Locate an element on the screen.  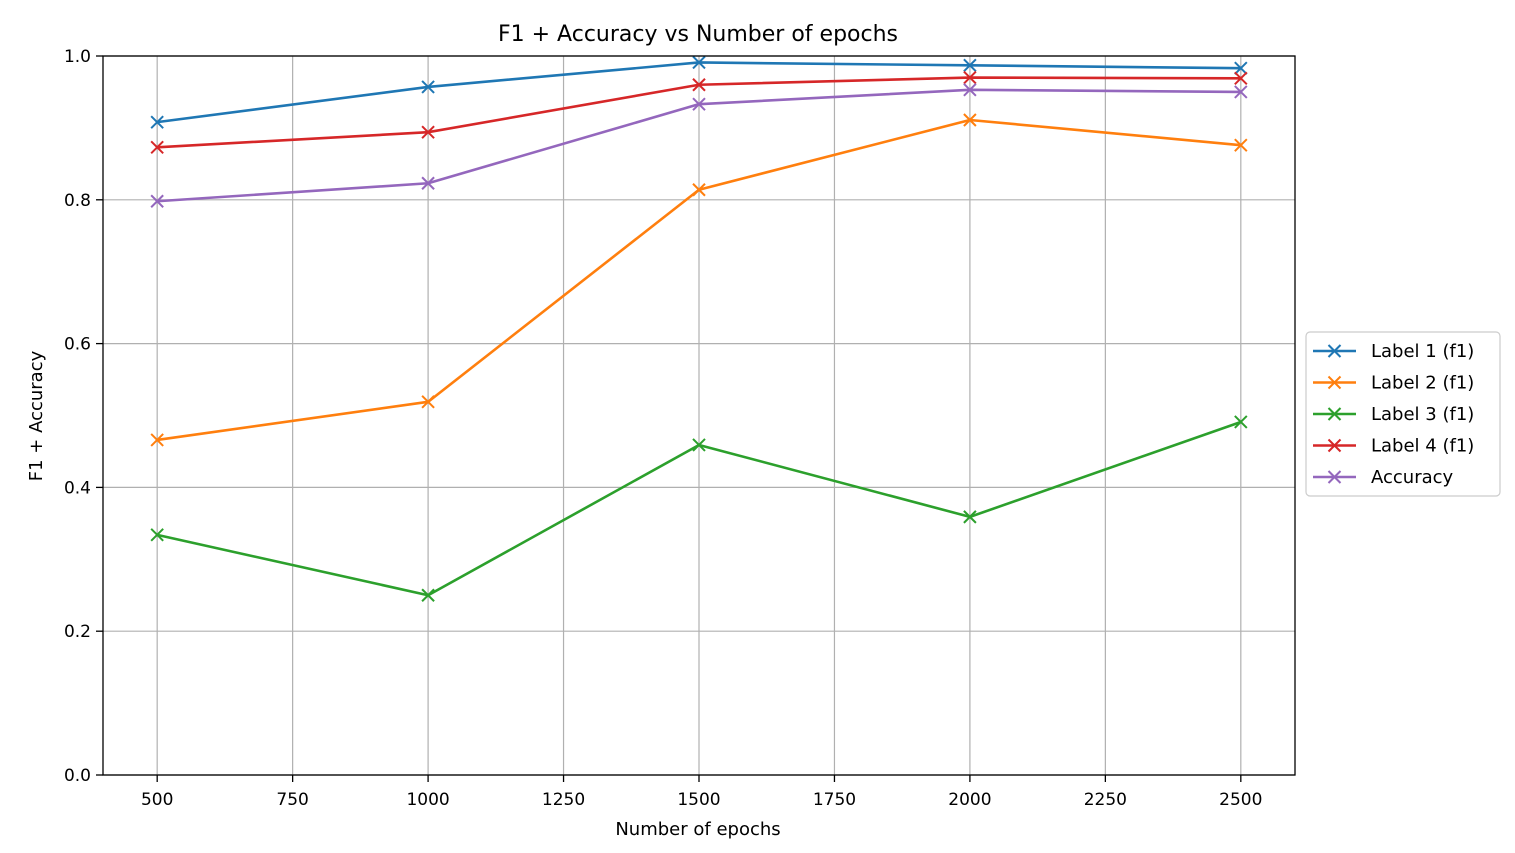
legend-entry: Label 4 (f1) is located at coordinates (1393, 446).